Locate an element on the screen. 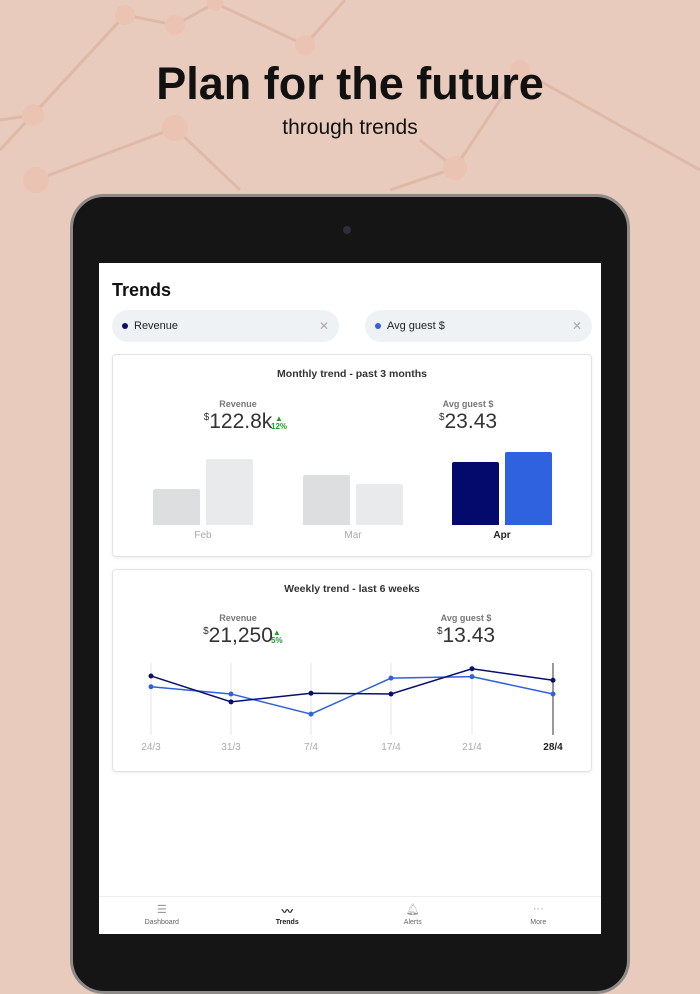 The image size is (700, 994). nav-dashboard: ☰ Dashboard is located at coordinates (162, 915).